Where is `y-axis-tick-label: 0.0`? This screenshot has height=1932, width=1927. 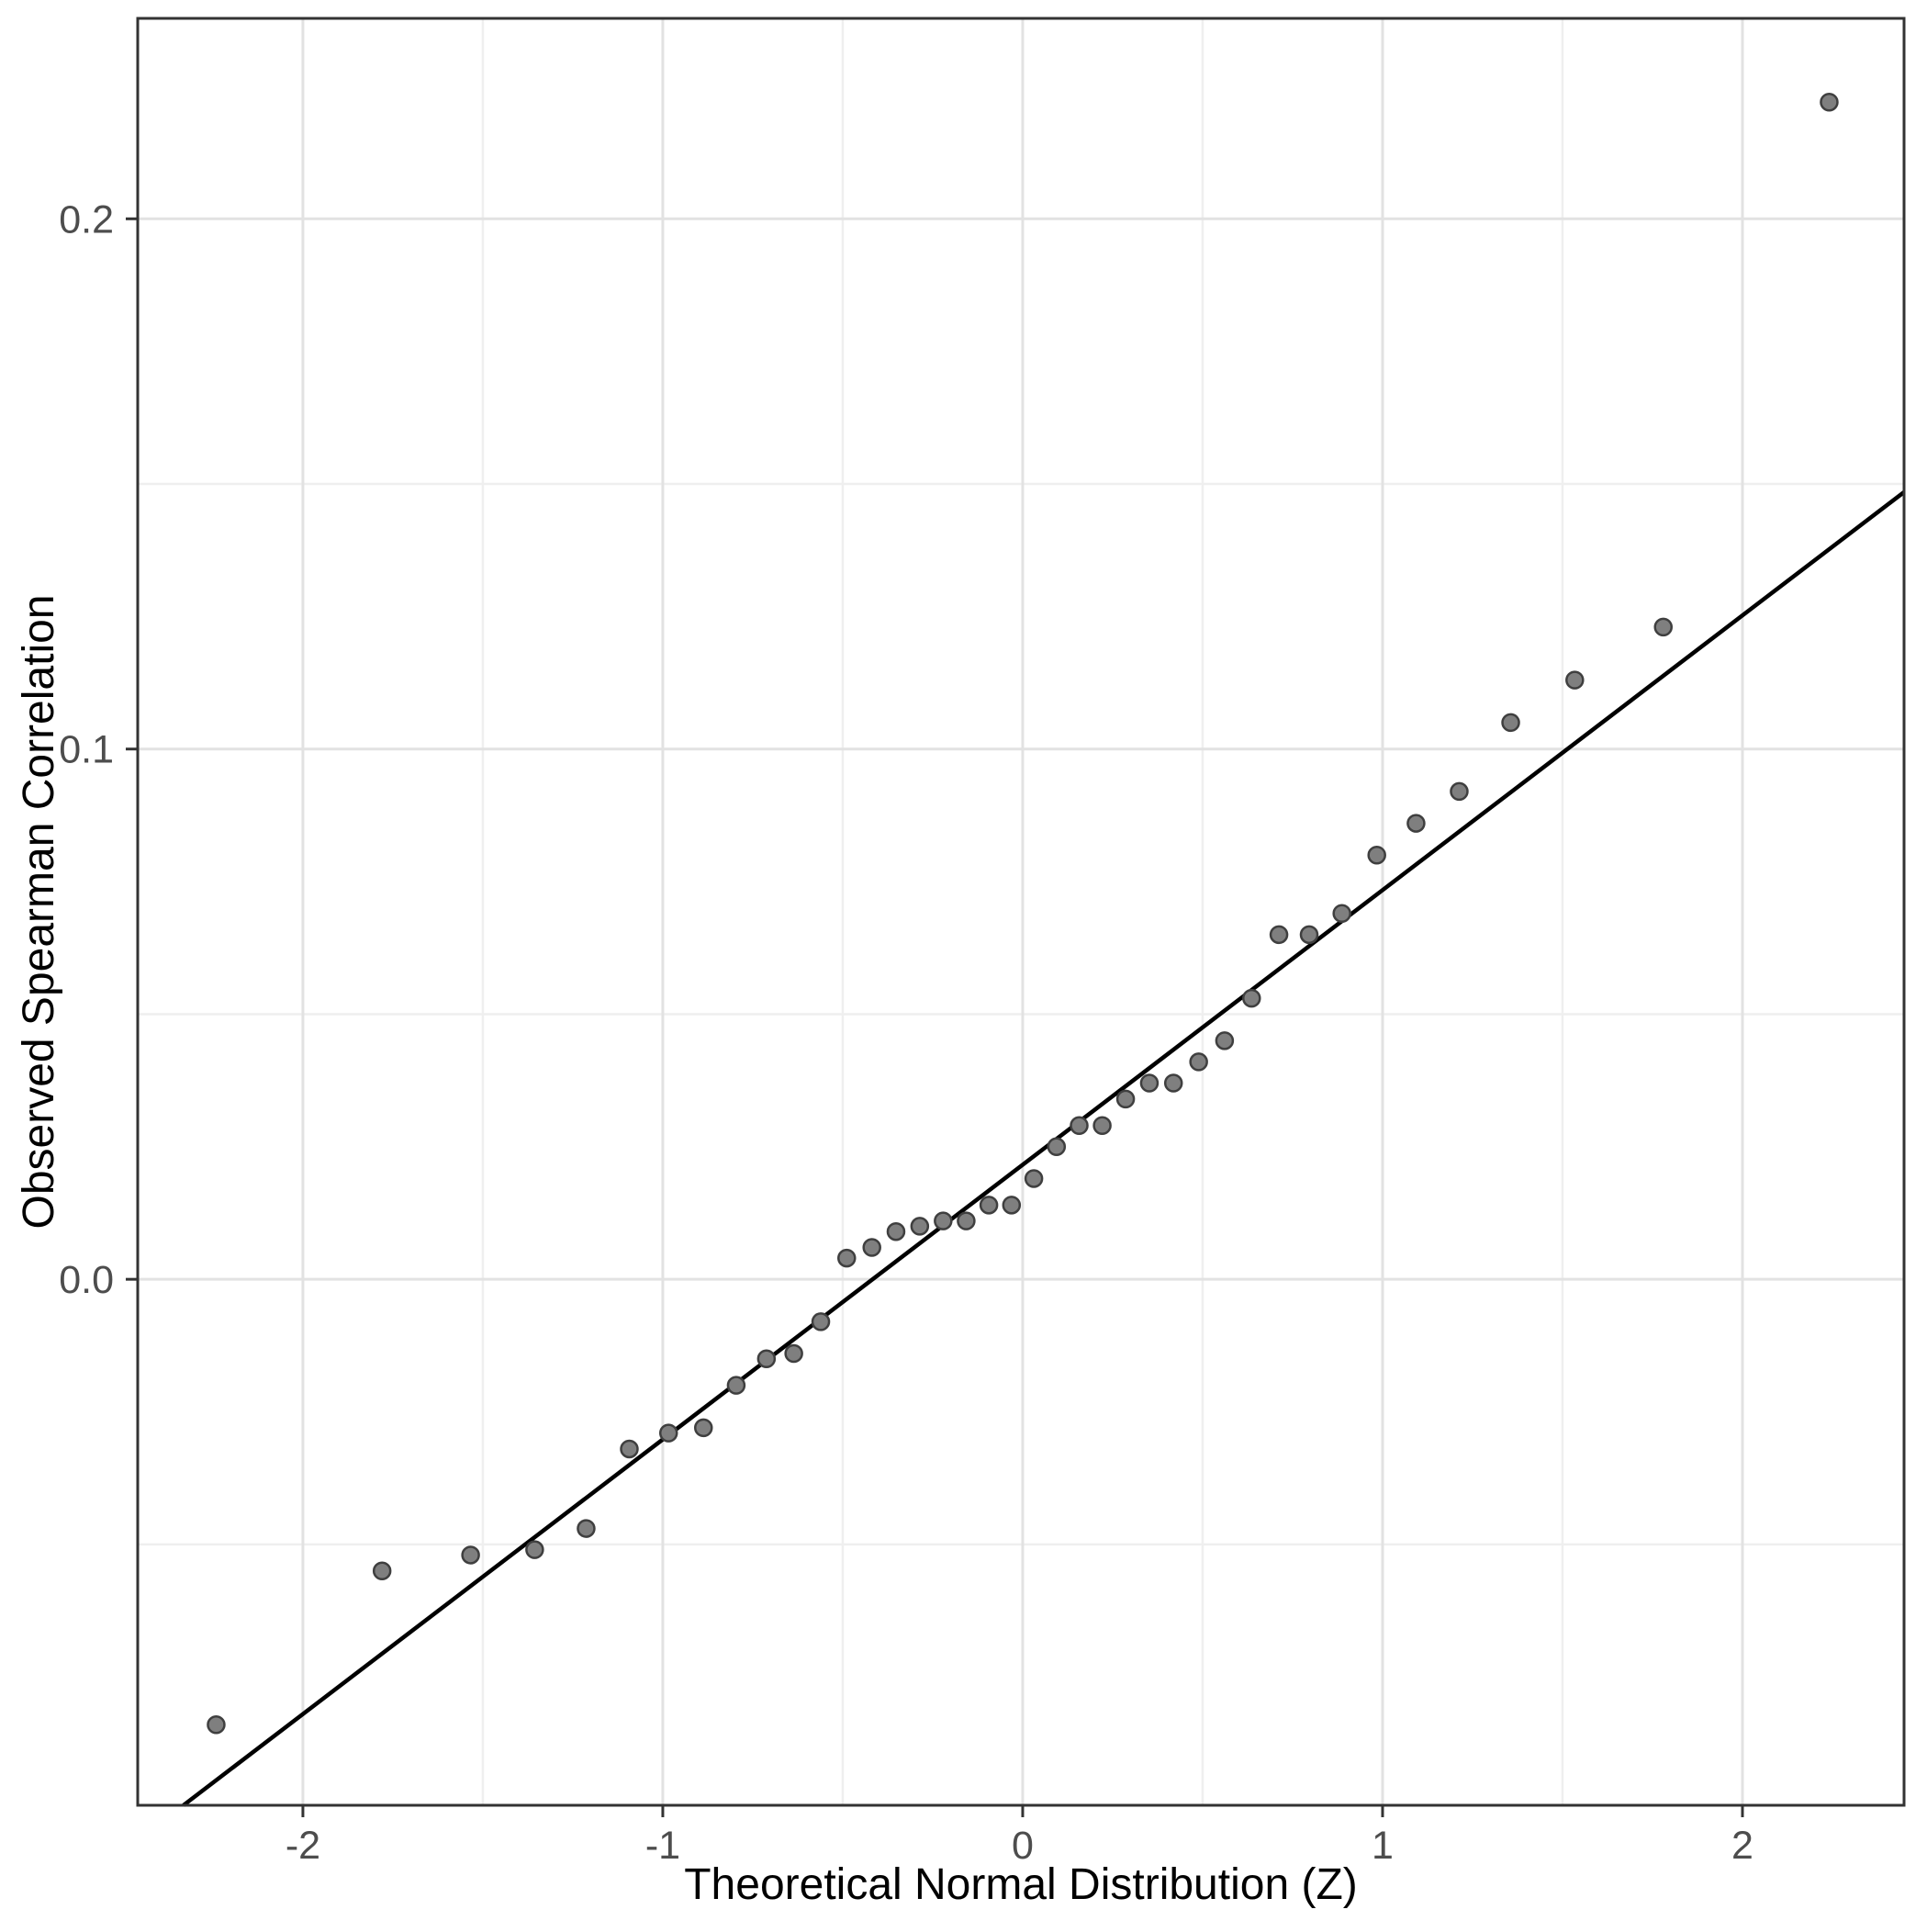
y-axis-tick-label: 0.0 is located at coordinates (86, 1280).